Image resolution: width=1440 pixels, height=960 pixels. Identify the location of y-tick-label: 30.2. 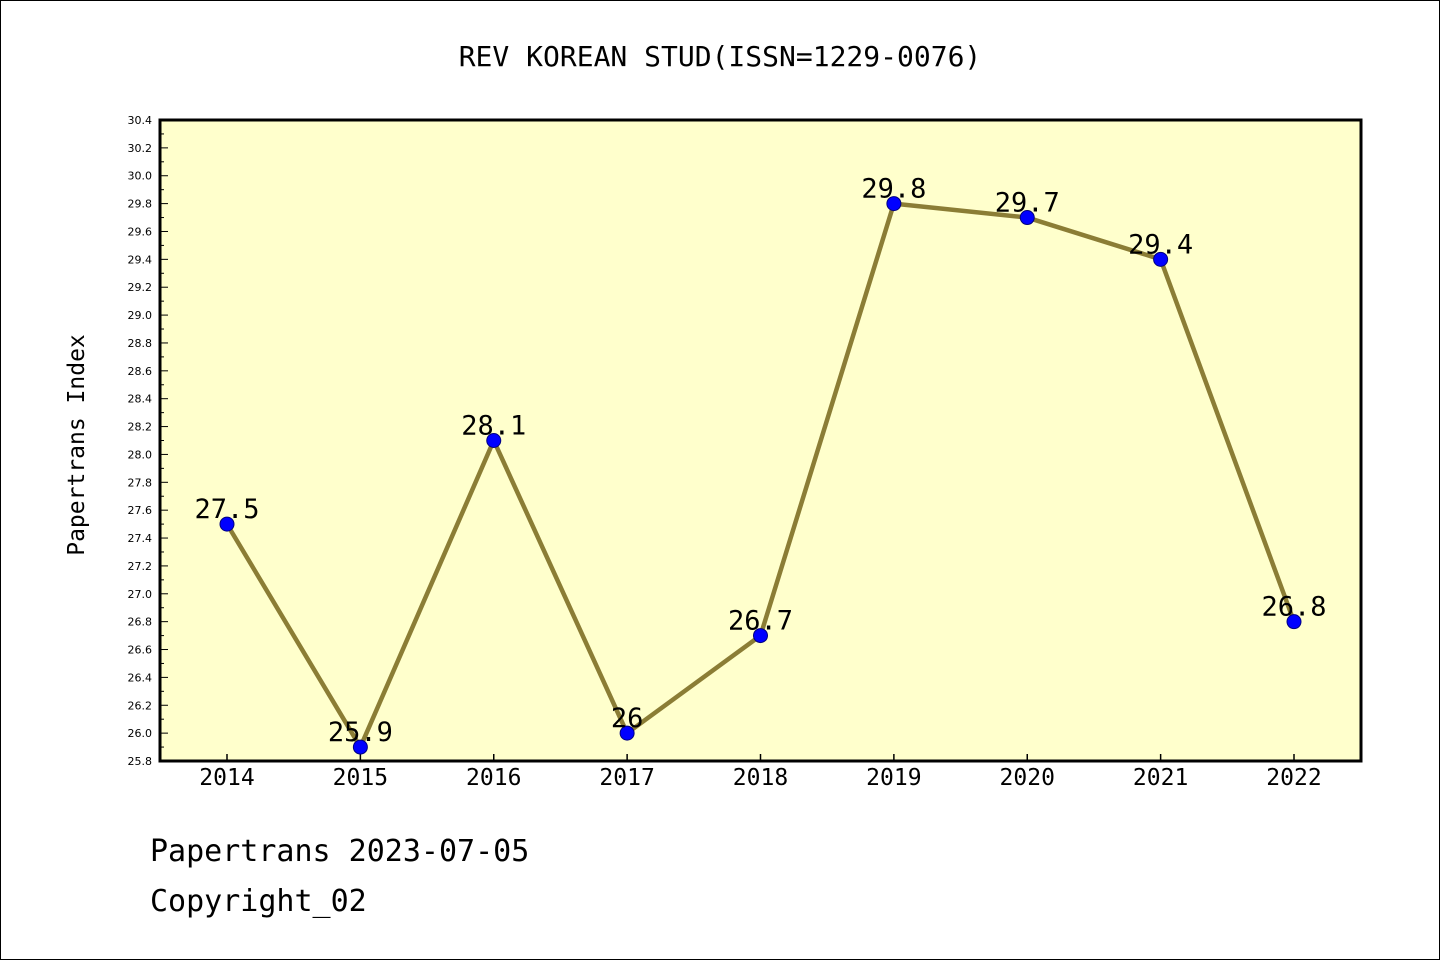
(140, 148).